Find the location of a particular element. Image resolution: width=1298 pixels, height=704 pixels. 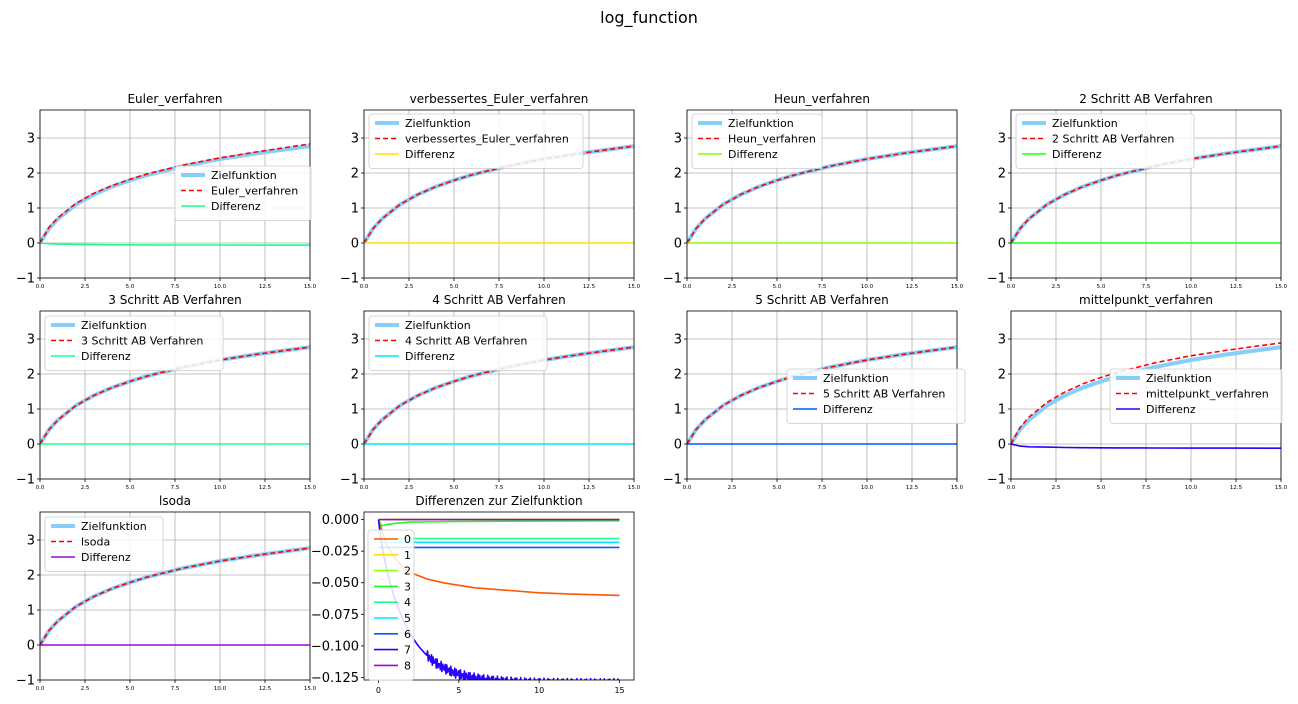

legend-label: 0 is located at coordinates (407, 539).